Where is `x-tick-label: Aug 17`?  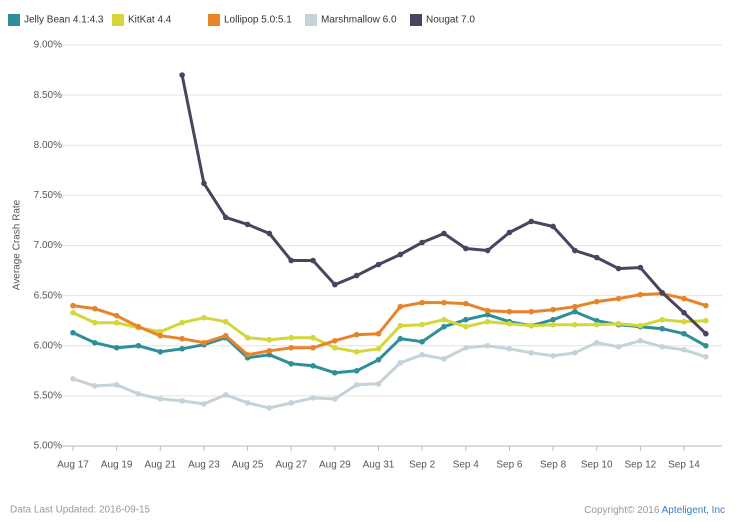 x-tick-label: Aug 17 is located at coordinates (73, 465).